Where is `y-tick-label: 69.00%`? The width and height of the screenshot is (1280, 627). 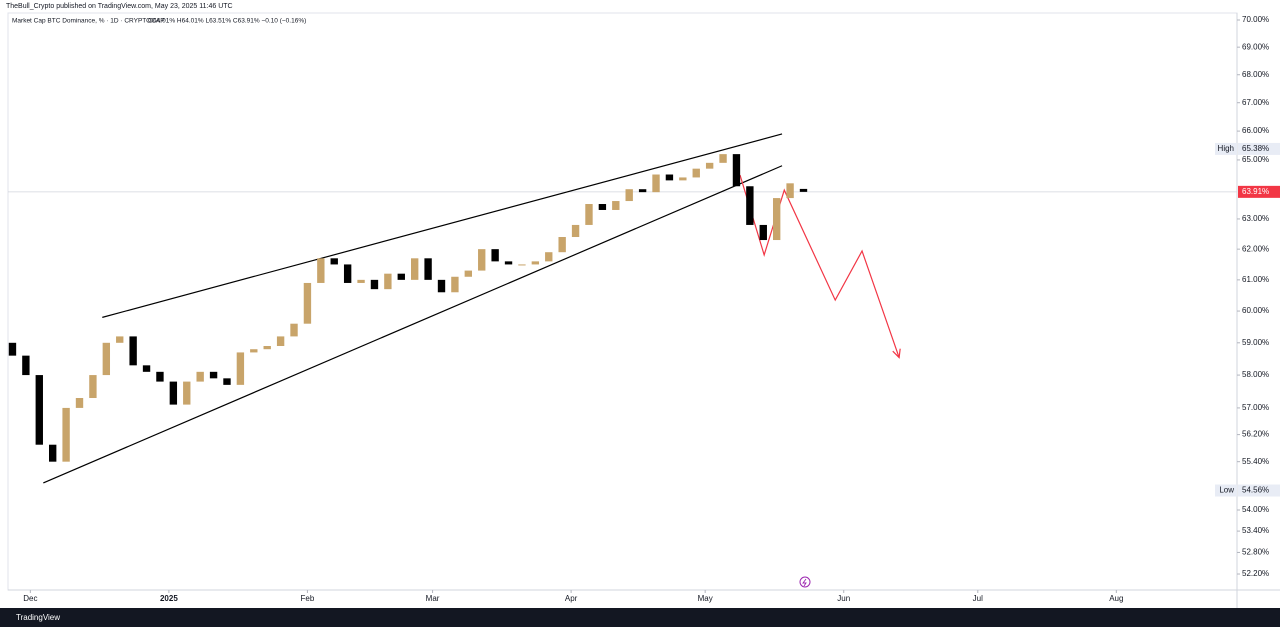 y-tick-label: 69.00% is located at coordinates (1255, 46).